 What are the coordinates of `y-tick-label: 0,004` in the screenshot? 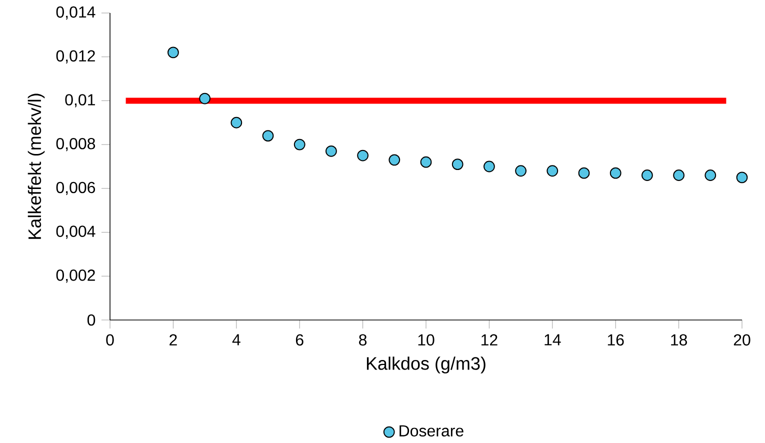 It's located at (76, 232).